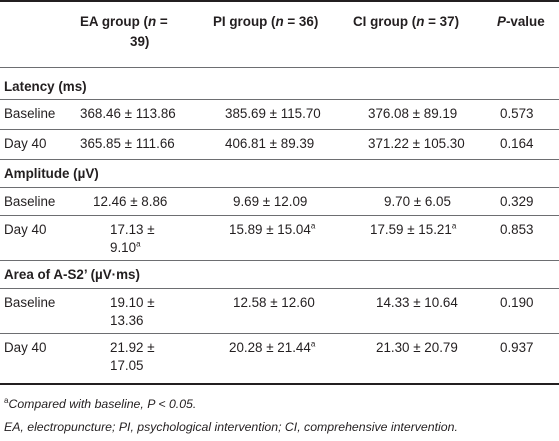 This screenshot has height=441, width=559. Describe the element at coordinates (406, 21) in the screenshot. I see `header-ci-group: CI group (n = 37)` at that location.